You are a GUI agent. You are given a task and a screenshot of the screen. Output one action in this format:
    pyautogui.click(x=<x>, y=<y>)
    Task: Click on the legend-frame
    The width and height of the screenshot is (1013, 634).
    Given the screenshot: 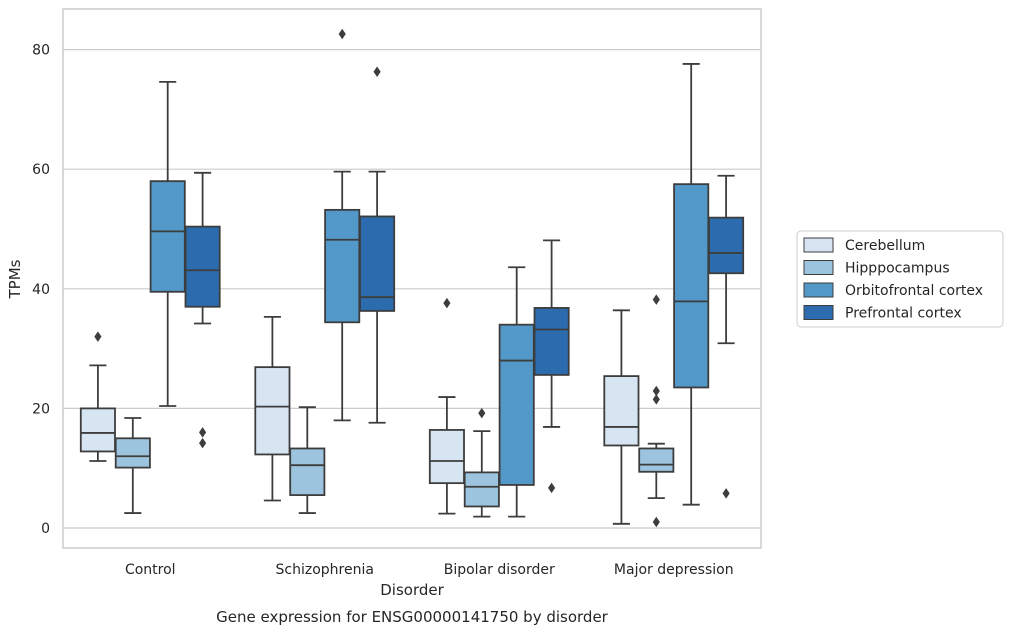 What is the action you would take?
    pyautogui.click(x=900, y=279)
    